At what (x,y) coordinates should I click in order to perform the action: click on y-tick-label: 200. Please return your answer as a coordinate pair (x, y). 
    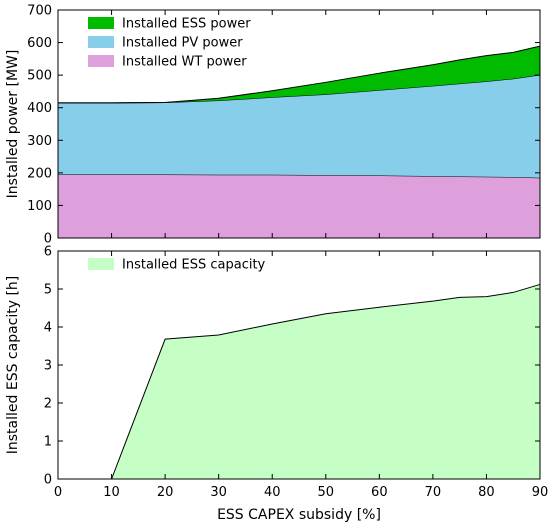
    Looking at the image, I should click on (39, 173).